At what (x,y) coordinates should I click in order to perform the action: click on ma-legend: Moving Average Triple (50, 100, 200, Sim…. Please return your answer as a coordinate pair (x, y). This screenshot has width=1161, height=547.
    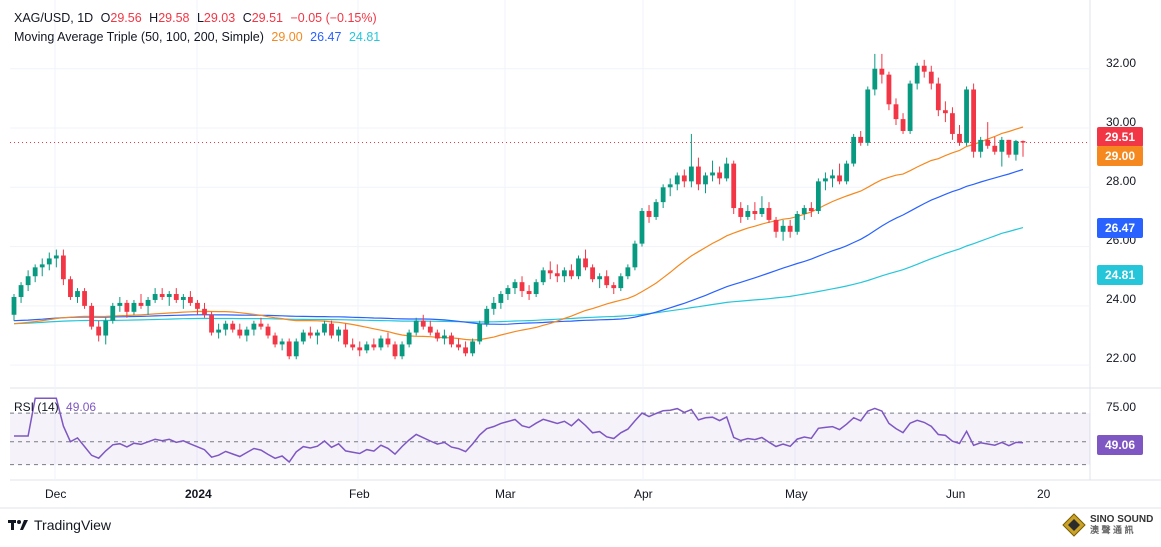
    Looking at the image, I should click on (199, 37).